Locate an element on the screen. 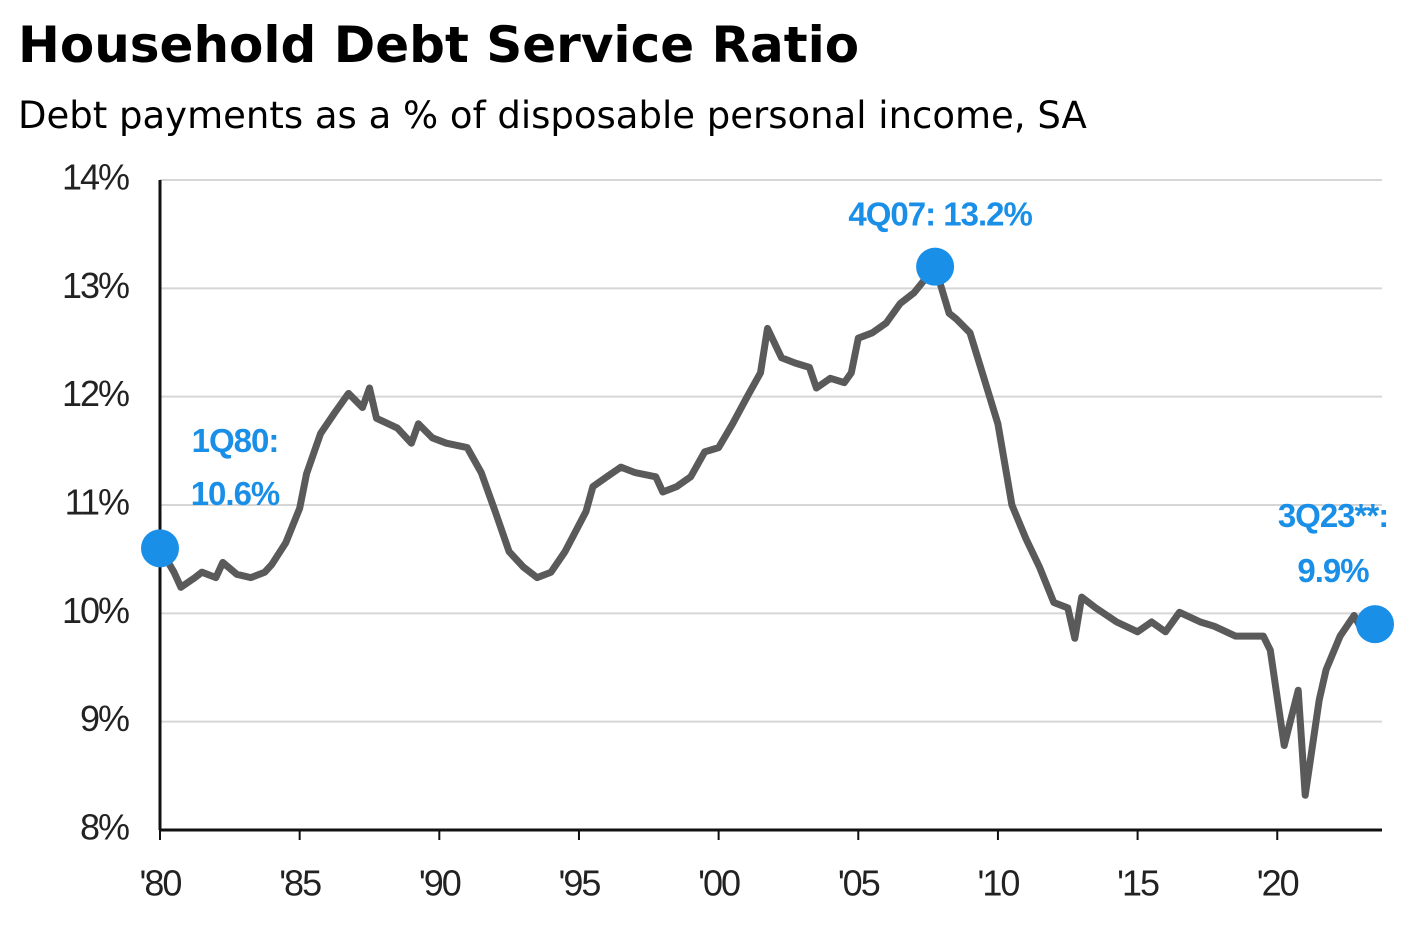 This screenshot has width=1428, height=944. y-tick-label: 9% is located at coordinates (104, 718).